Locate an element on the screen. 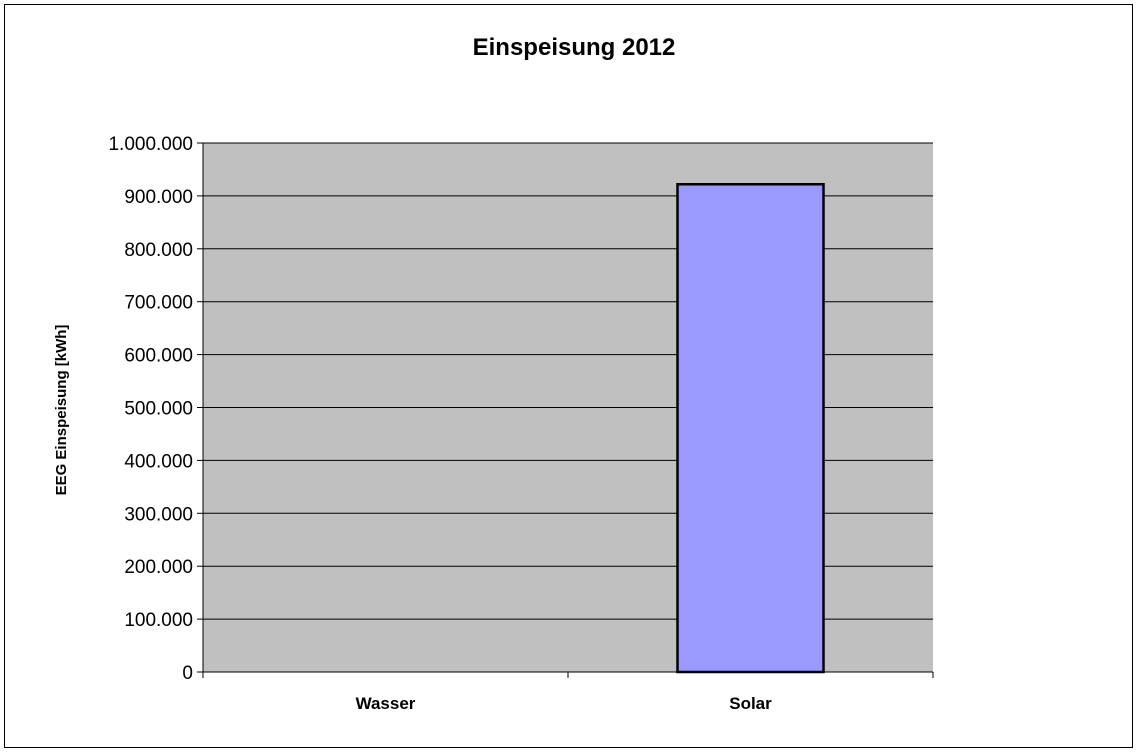 This screenshot has height=753, width=1138. y-tick-label-4: 400.000 is located at coordinates (158, 461).